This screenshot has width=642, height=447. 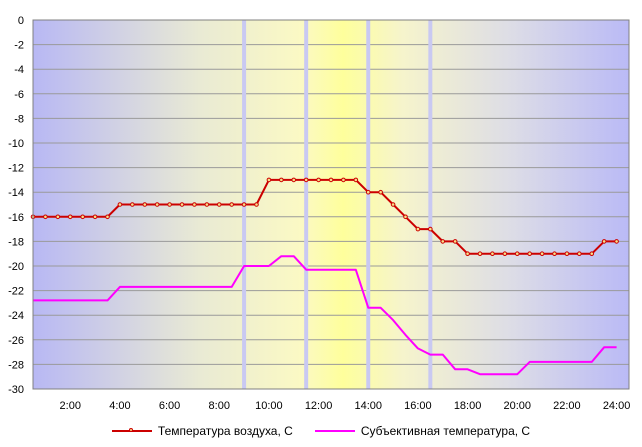 I want to click on legend-item-air-temperature: Температура воздуха, С, so click(x=202, y=431).